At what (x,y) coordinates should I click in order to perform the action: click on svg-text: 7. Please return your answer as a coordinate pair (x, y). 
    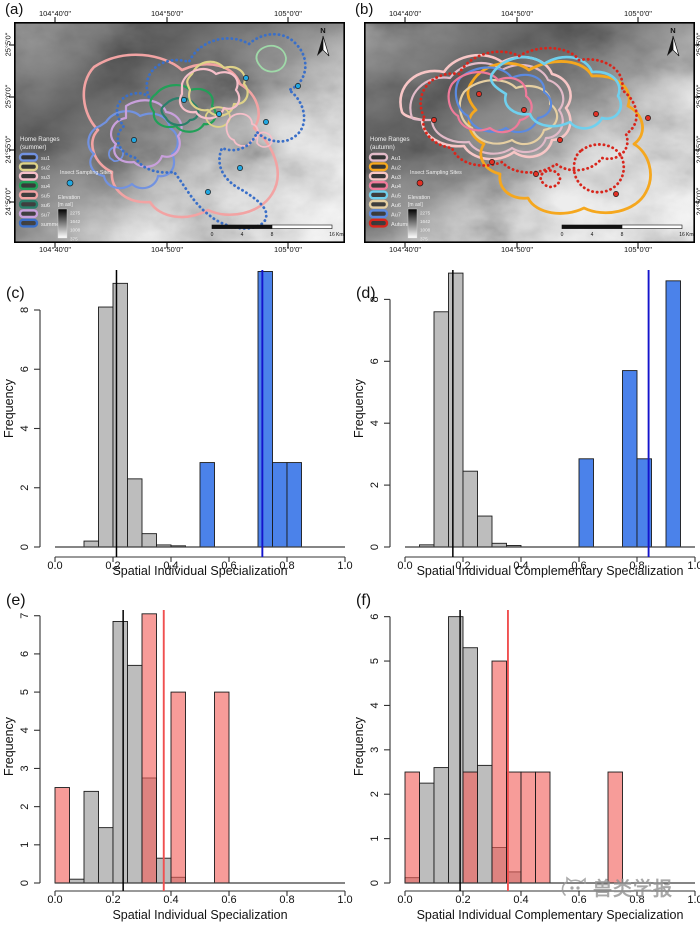
    Looking at the image, I should click on (25, 616).